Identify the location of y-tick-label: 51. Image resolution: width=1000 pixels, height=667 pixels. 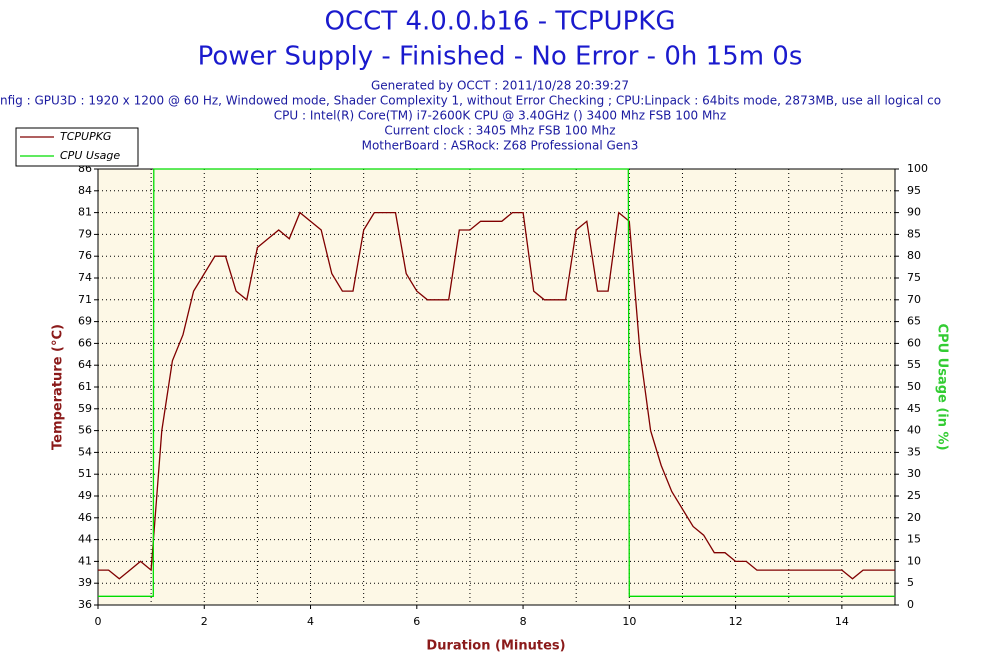
(85, 473).